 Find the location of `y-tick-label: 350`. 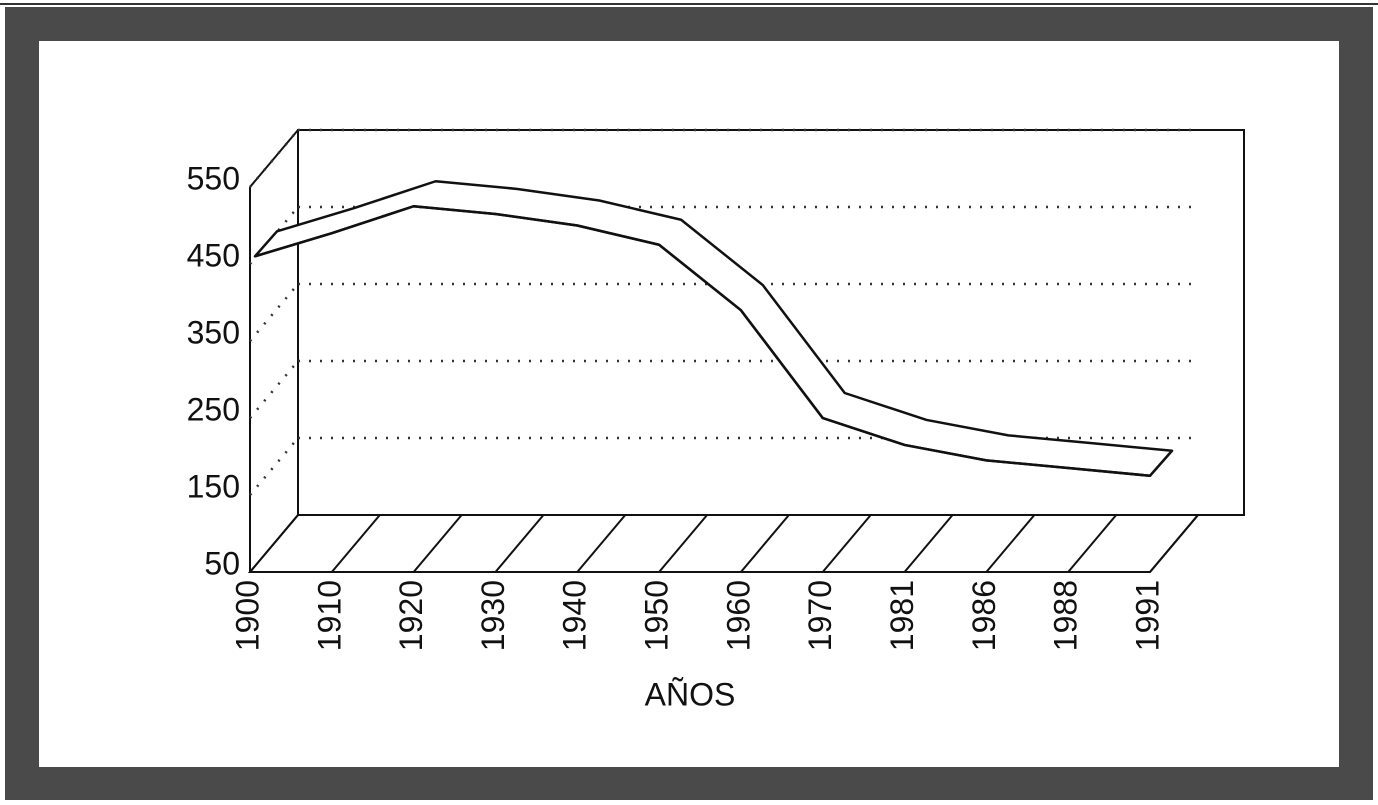

y-tick-label: 350 is located at coordinates (213, 332).